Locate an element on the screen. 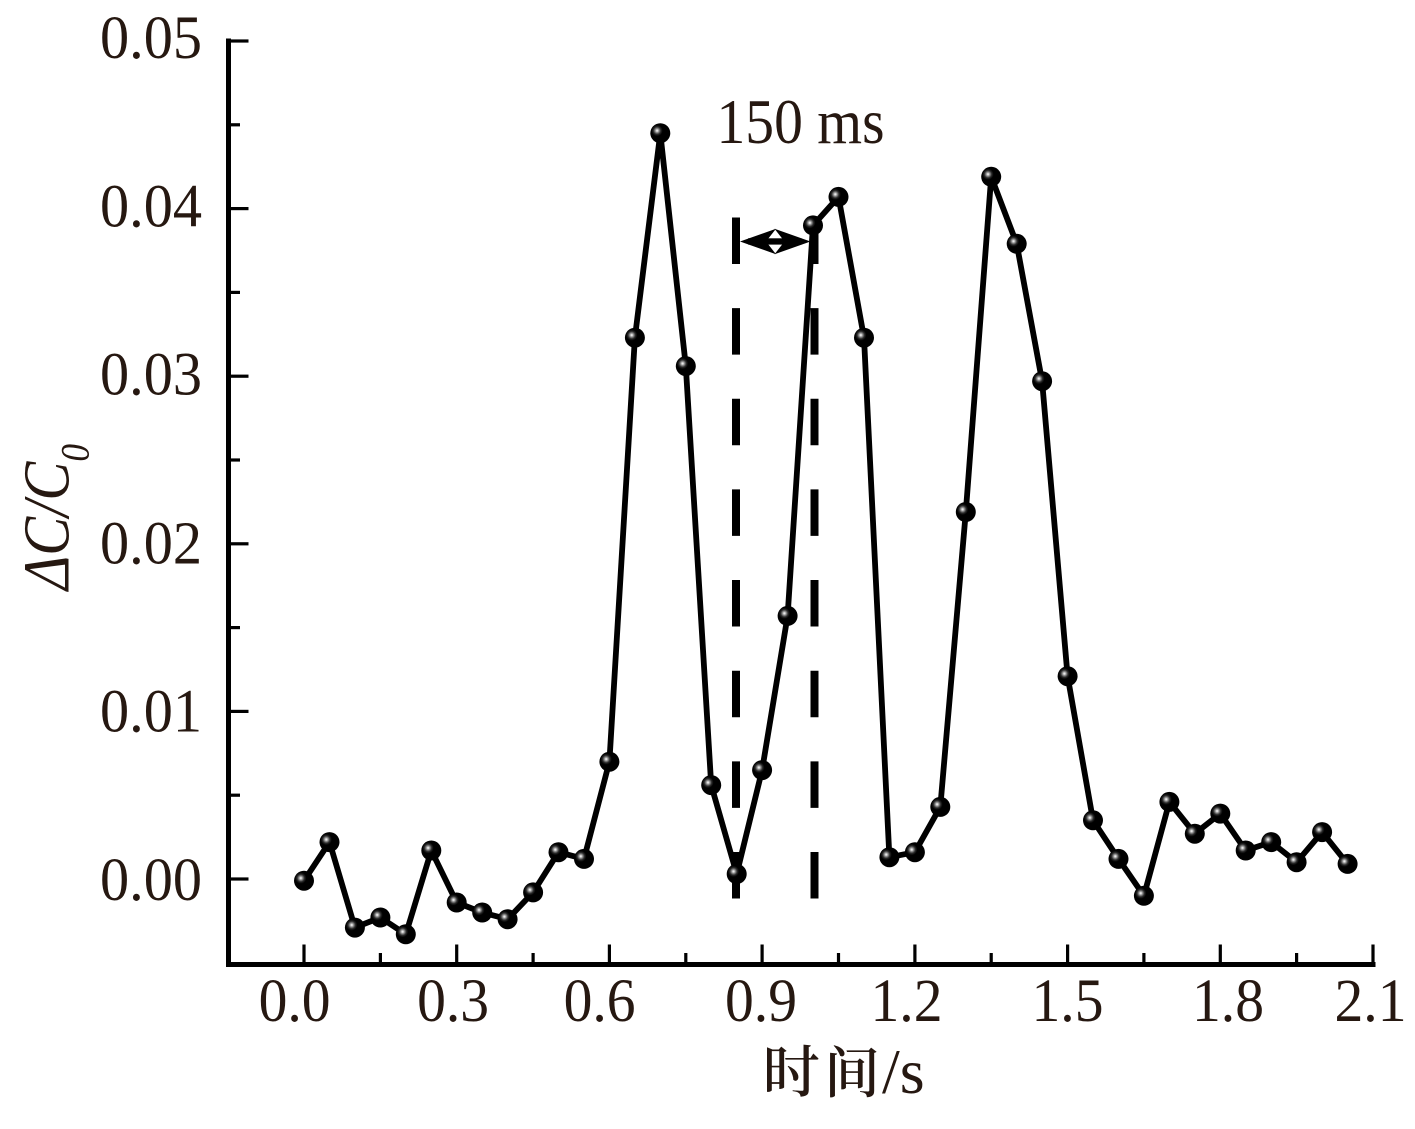  svg-text: ΔC/C0 is located at coordinates (54, 518).